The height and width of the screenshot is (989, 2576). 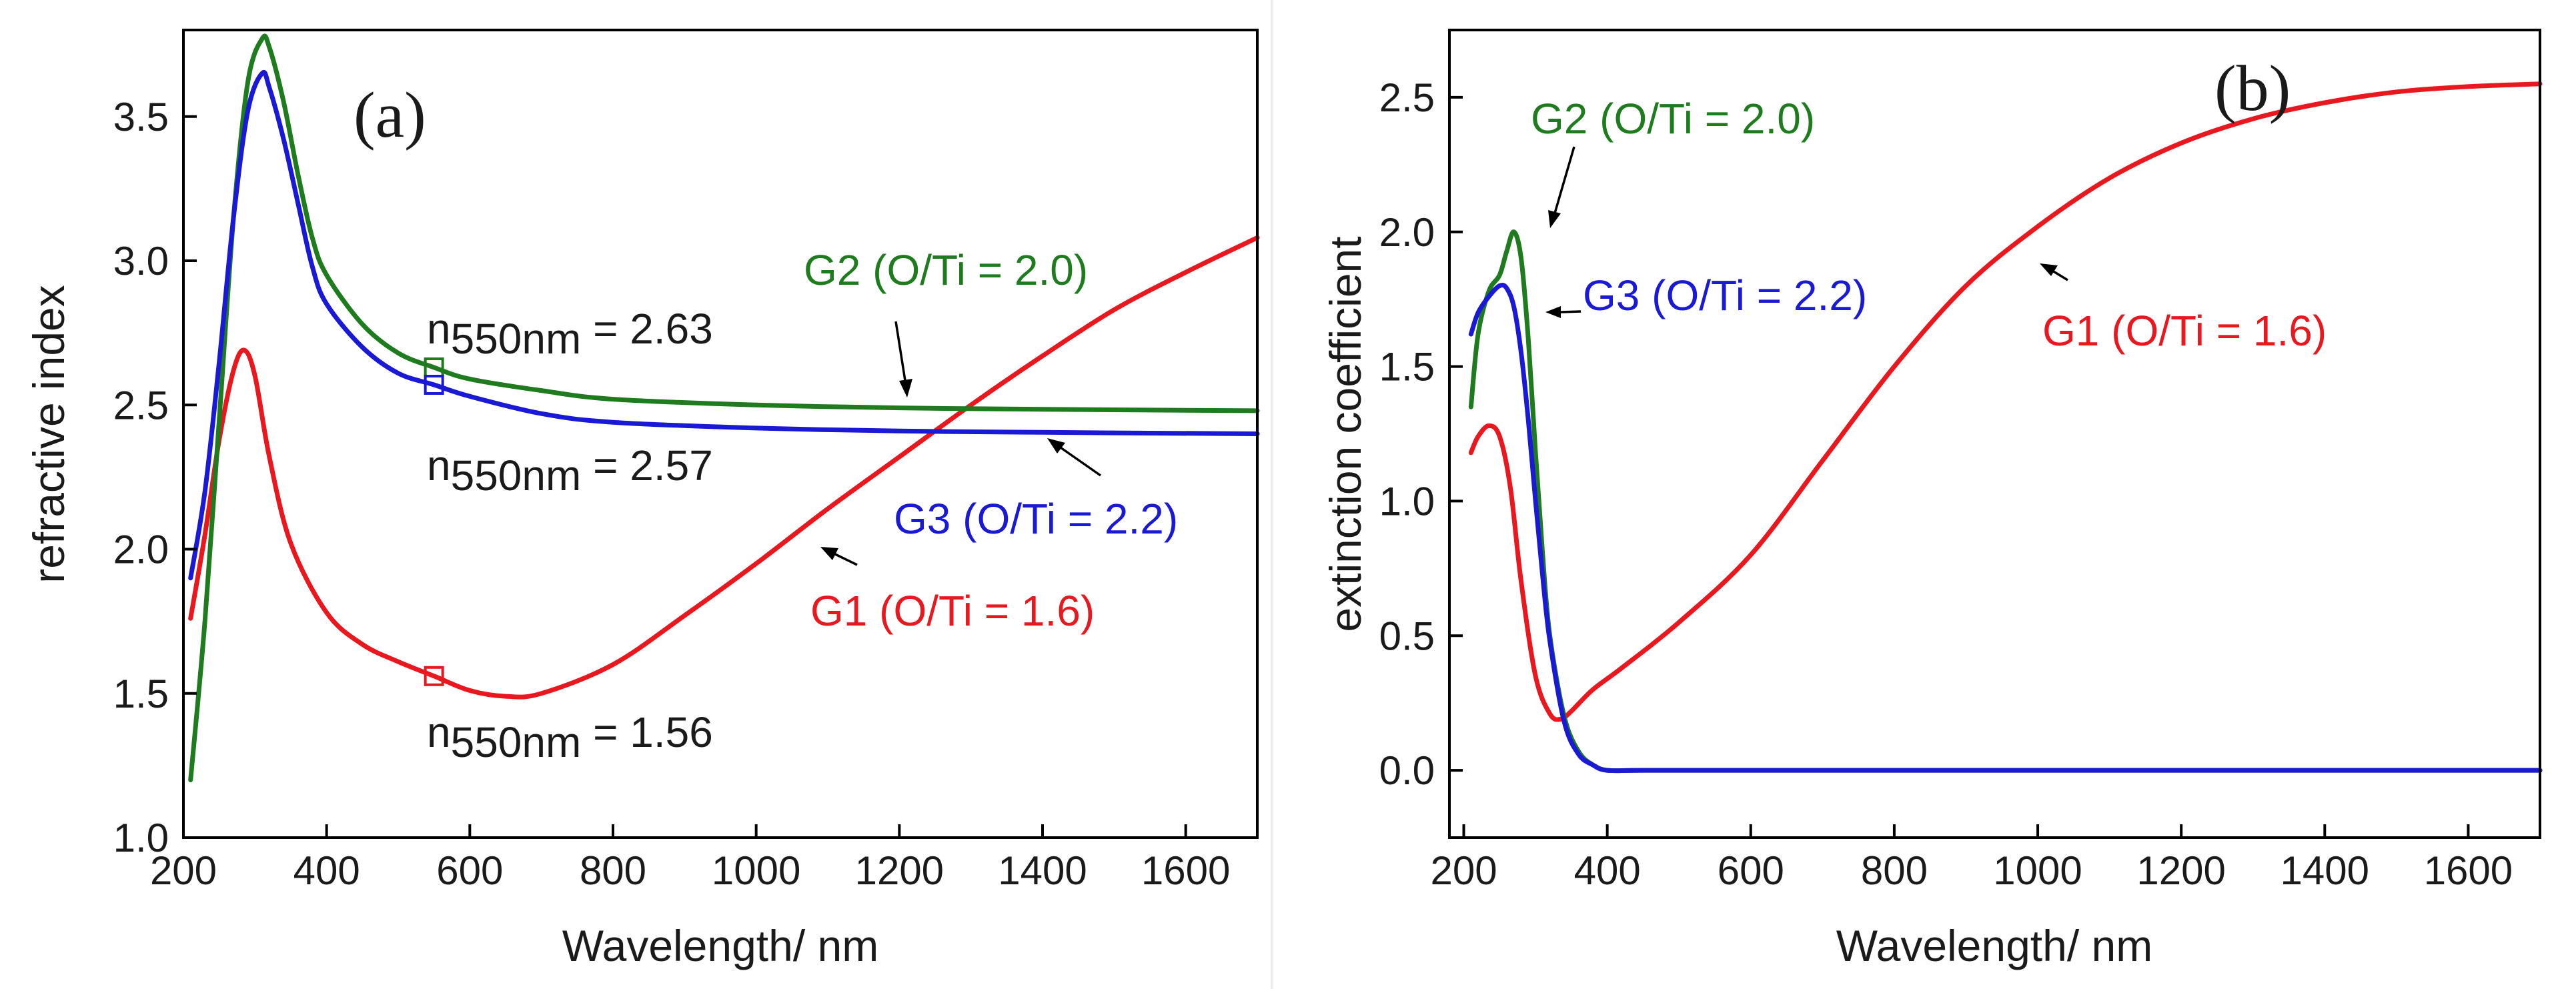 I want to click on panel-b-y-tick-label: 2.5, so click(x=1407, y=97).